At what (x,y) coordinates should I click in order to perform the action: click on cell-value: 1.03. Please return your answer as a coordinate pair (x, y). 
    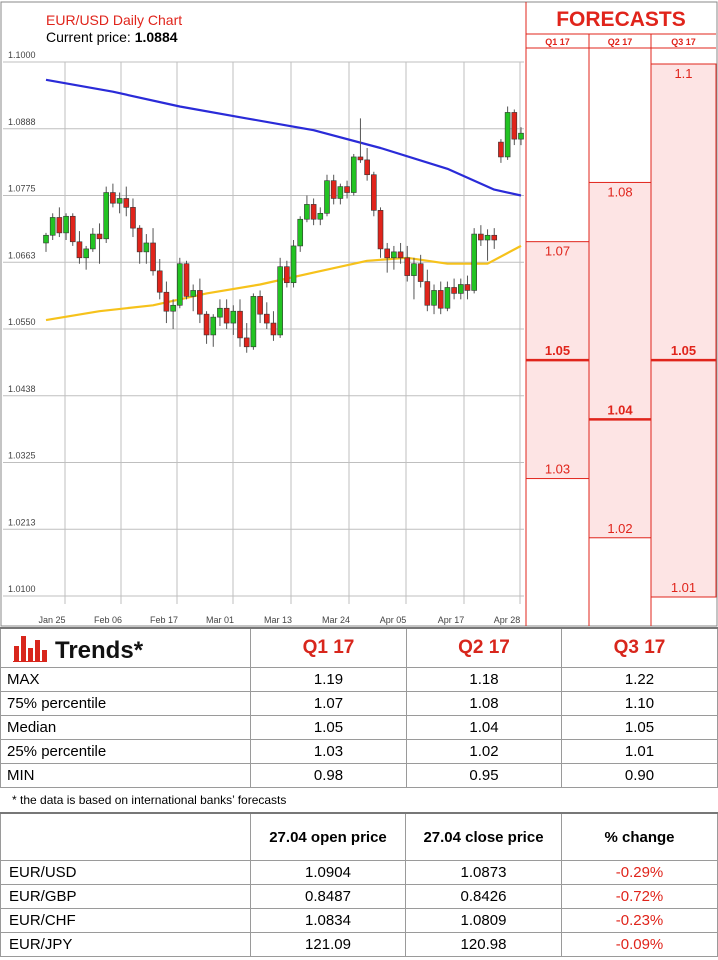
    Looking at the image, I should click on (328, 751).